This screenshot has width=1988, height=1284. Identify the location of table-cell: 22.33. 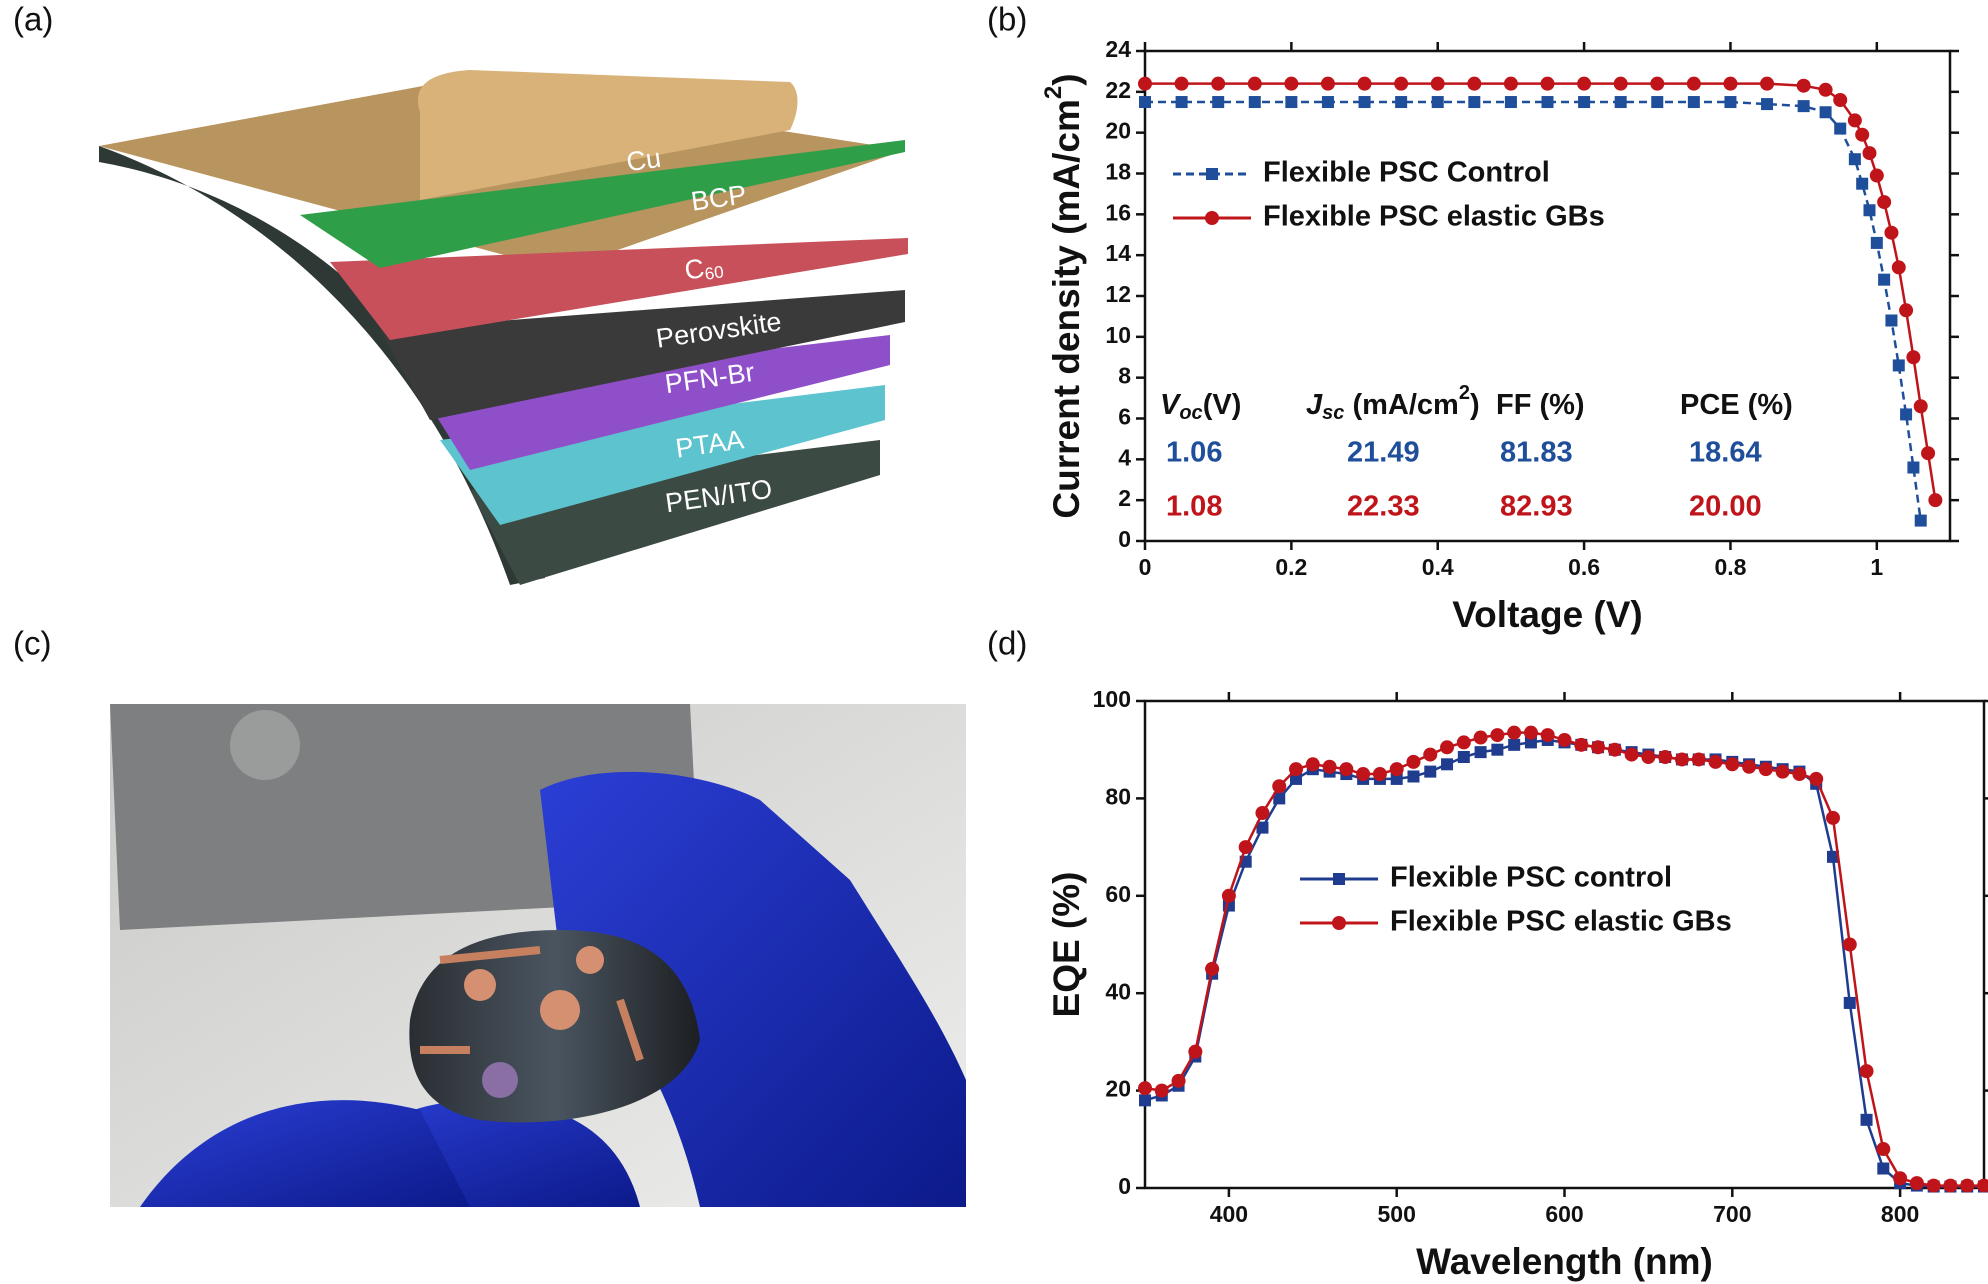
(1383, 507).